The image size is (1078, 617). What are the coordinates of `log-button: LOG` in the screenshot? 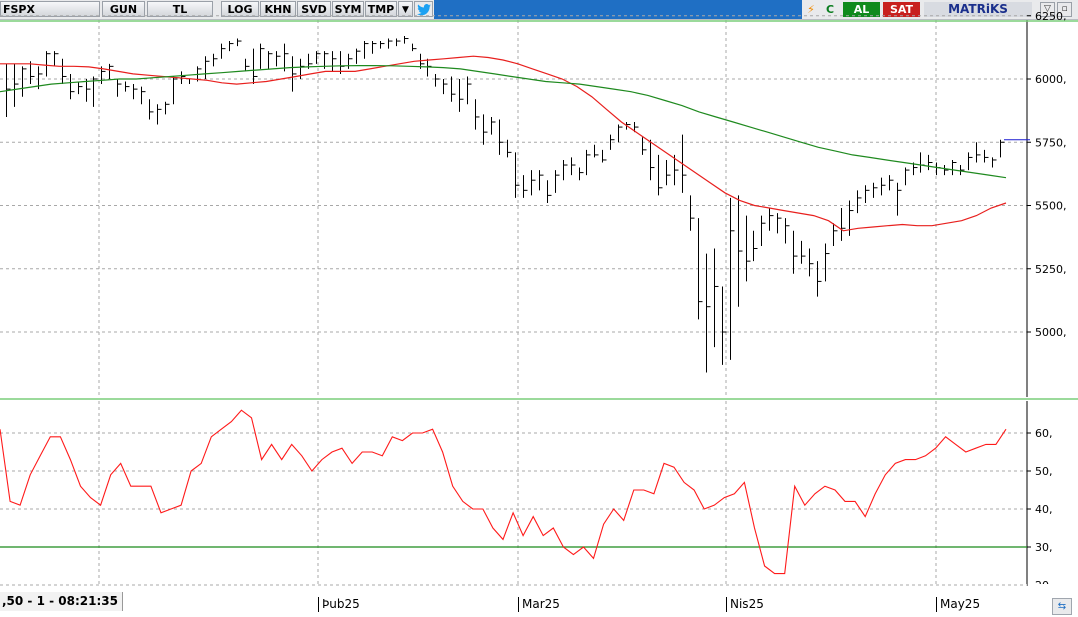 It's located at (240, 9).